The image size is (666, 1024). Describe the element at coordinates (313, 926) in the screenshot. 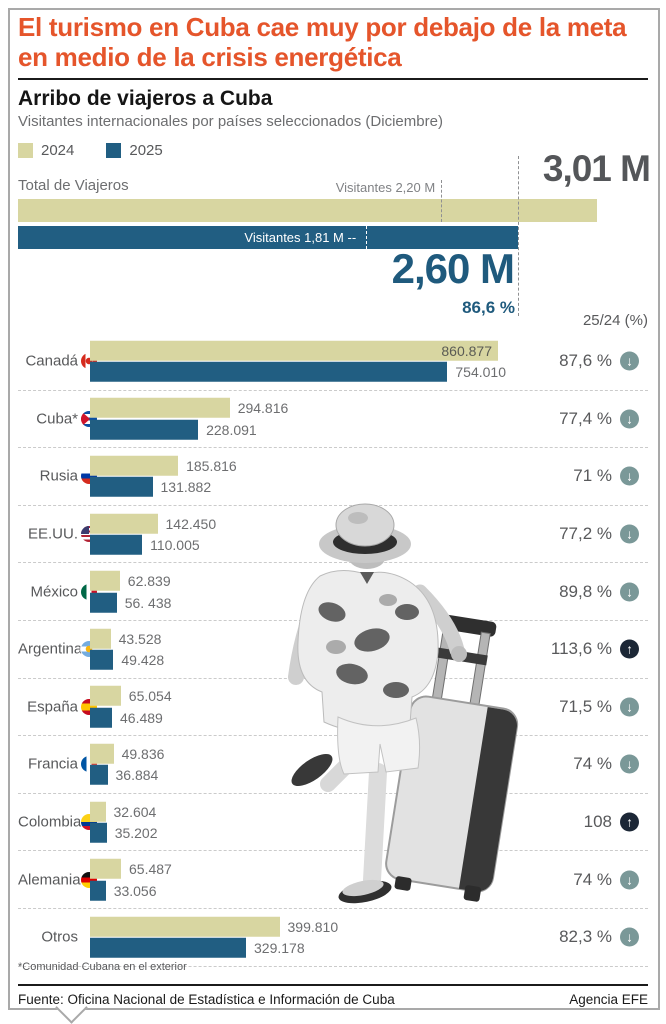

I see `value-2024: 399.810` at that location.